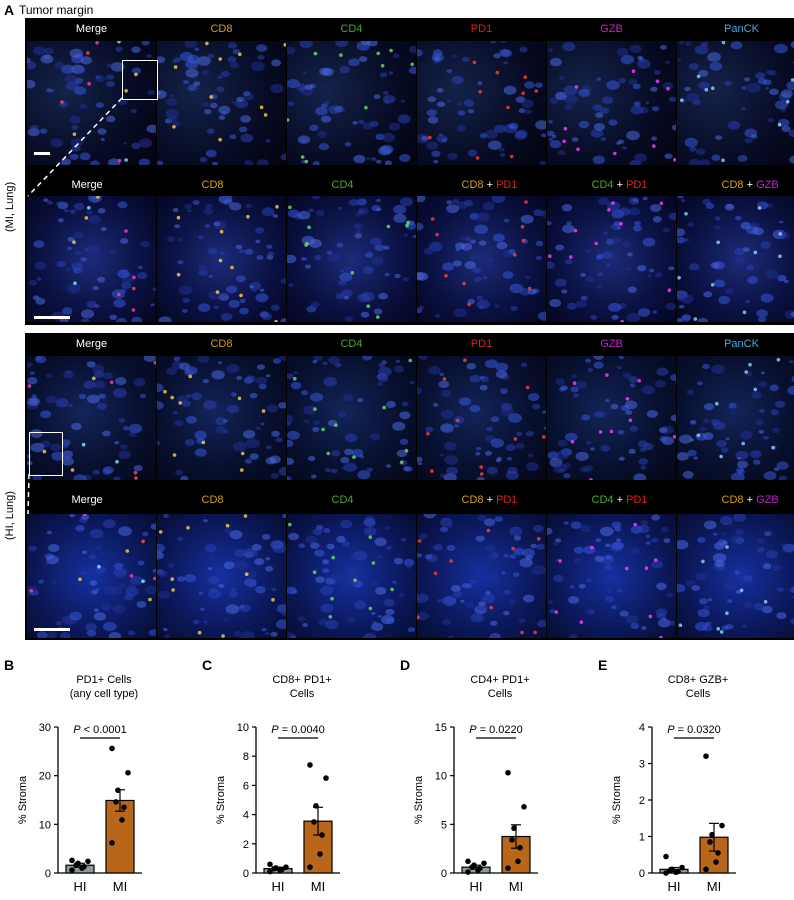  Describe the element at coordinates (104, 680) in the screenshot. I see `chart-title-line-0: PD1+ Cells` at that location.